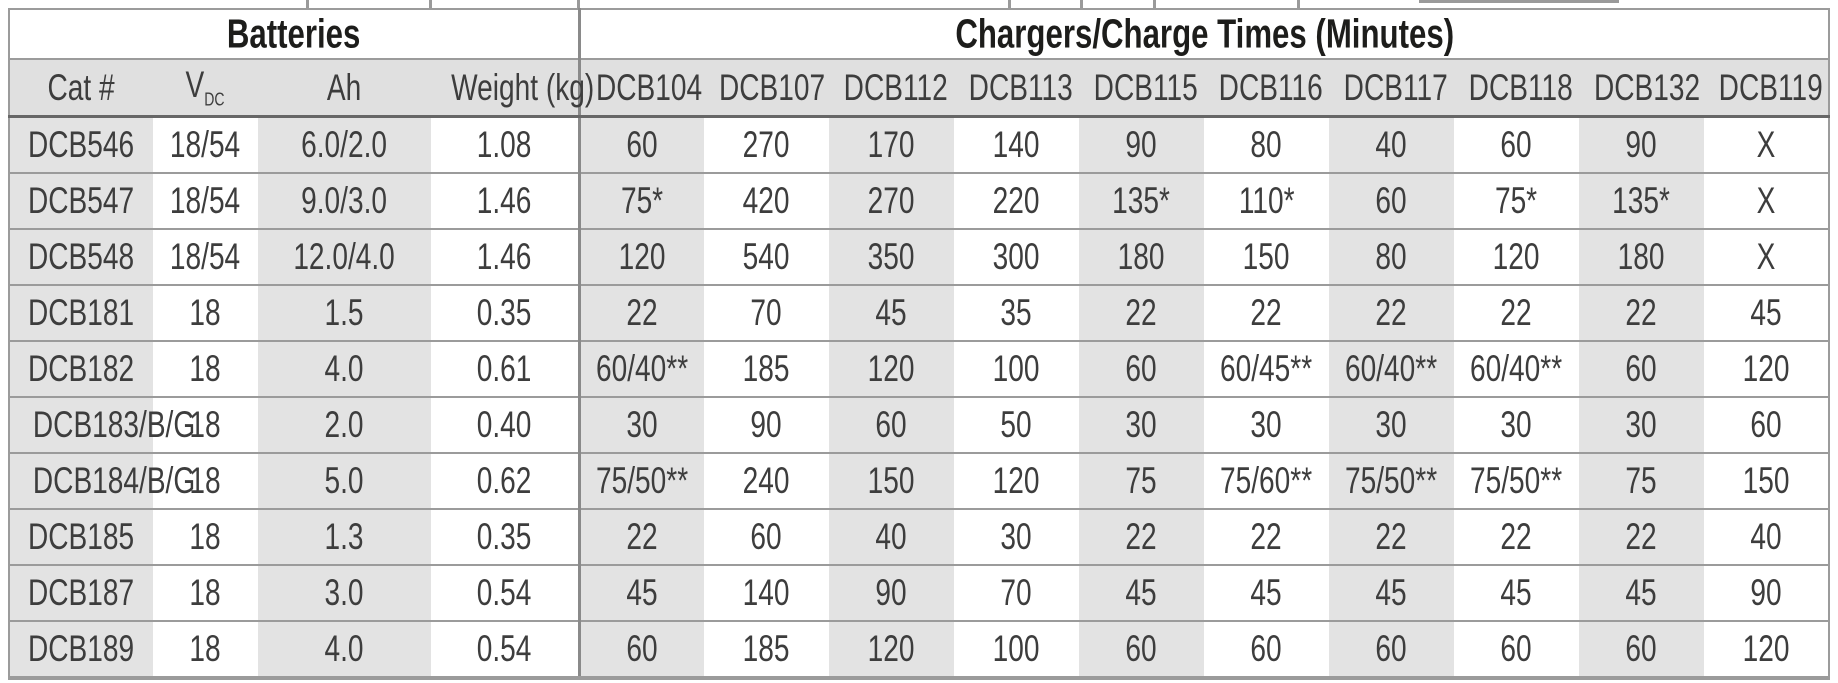 This screenshot has height=683, width=1838. Describe the element at coordinates (1016, 593) in the screenshot. I see `charge-time-cell-dcb113: 70` at that location.